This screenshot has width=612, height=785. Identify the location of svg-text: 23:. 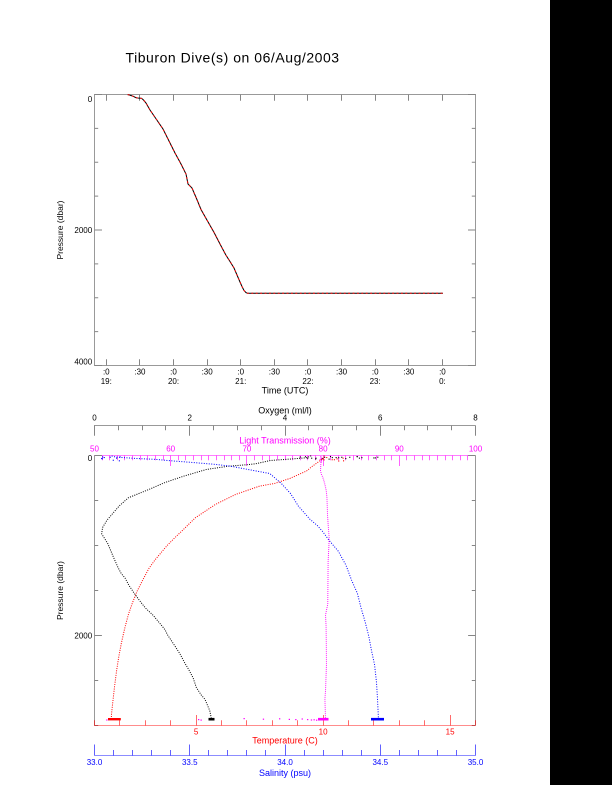
(375, 381).